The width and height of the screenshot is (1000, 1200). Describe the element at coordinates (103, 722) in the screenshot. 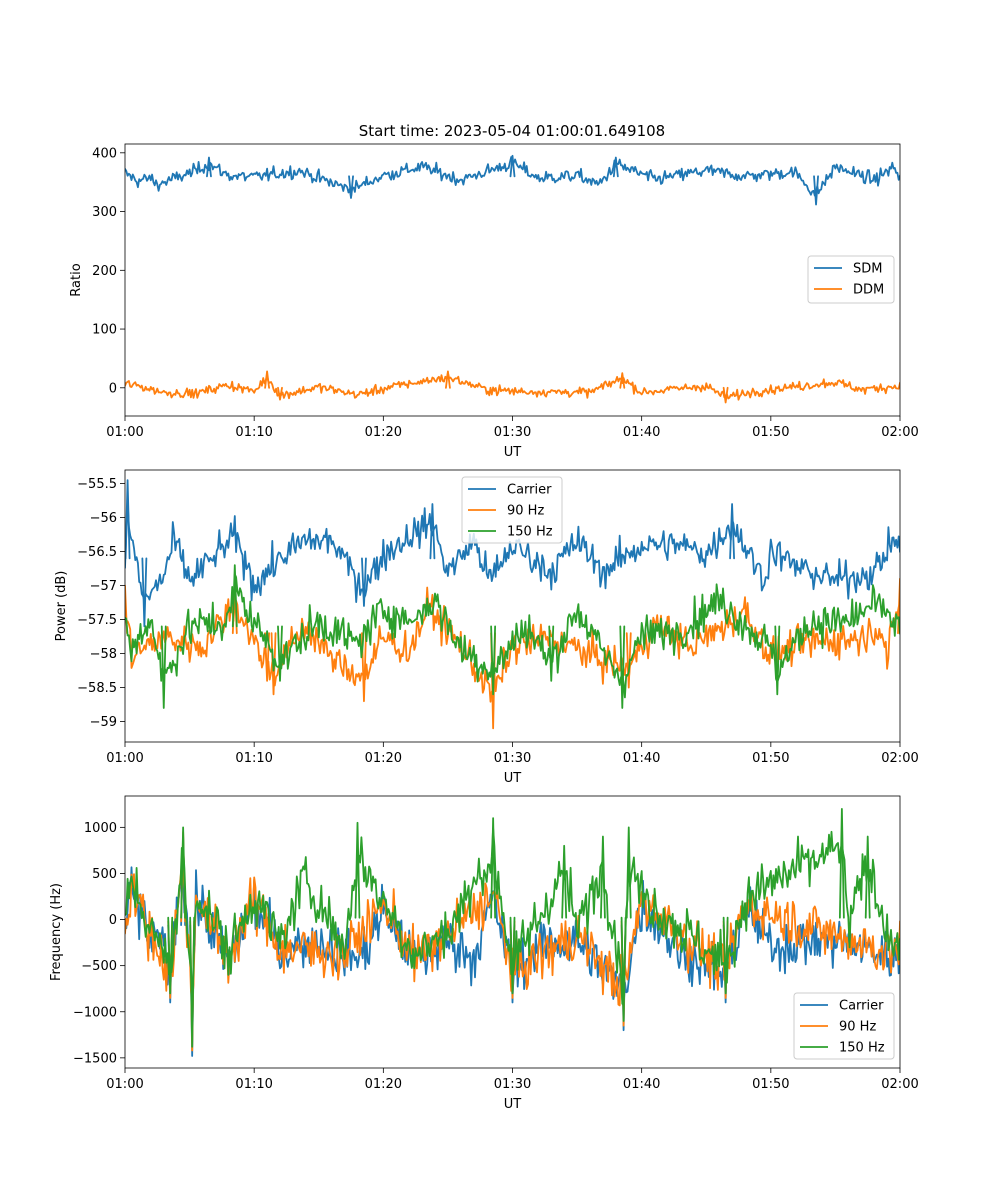

I see `y-tick-label: −59` at that location.